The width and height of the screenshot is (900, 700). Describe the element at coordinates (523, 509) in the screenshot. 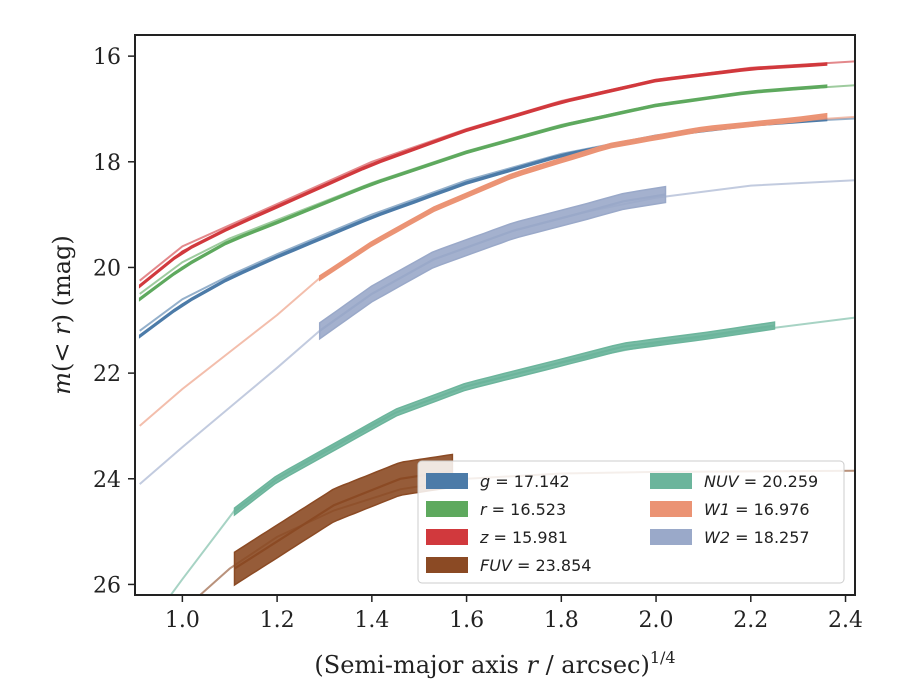

I see `legend-label: r = 16.523` at that location.